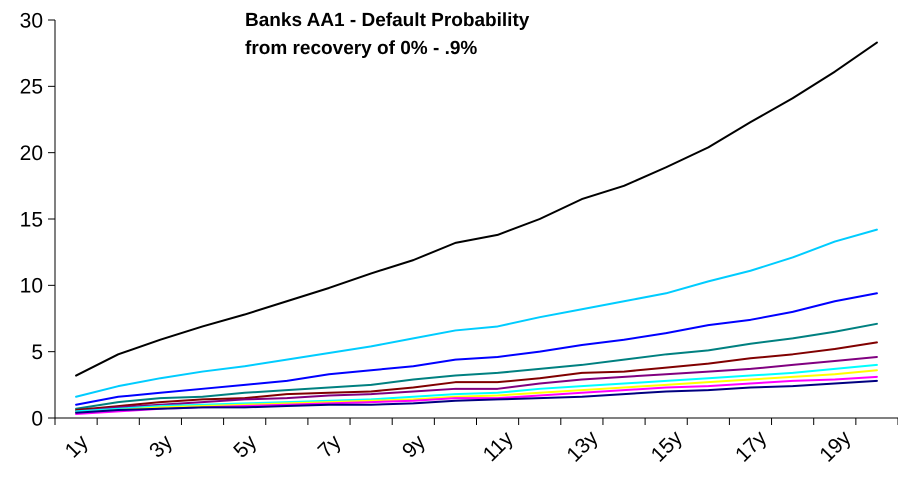 This screenshot has height=491, width=898. Describe the element at coordinates (498, 446) in the screenshot. I see `x-tick-label: 11y` at that location.